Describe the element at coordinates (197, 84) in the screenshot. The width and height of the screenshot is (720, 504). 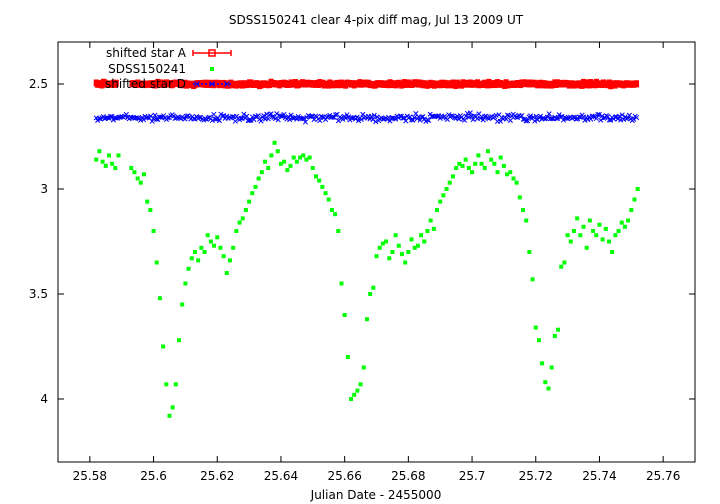
I see `legend-marker-star-d` at that location.